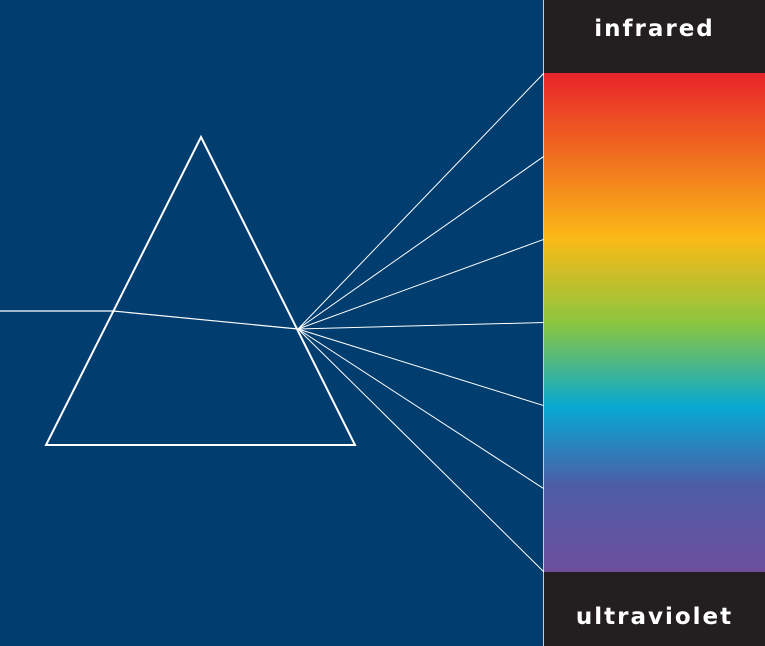 This screenshot has width=765, height=646. Describe the element at coordinates (205, 320) in the screenshot. I see `refracted-light-beam` at that location.